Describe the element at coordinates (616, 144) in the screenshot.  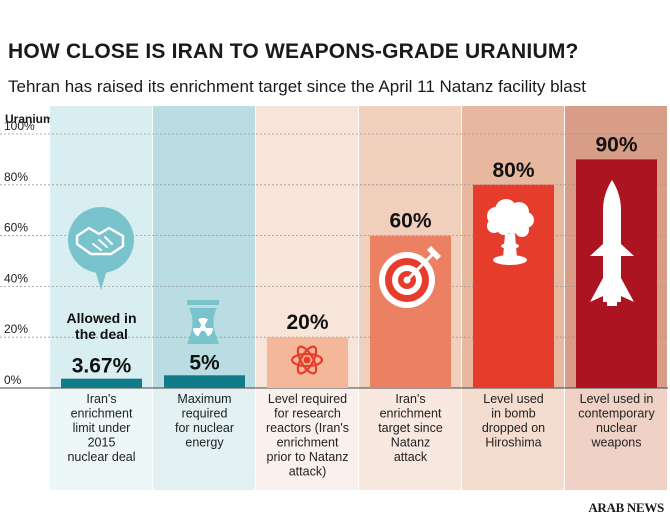
I see `value-label: 90%` at that location.